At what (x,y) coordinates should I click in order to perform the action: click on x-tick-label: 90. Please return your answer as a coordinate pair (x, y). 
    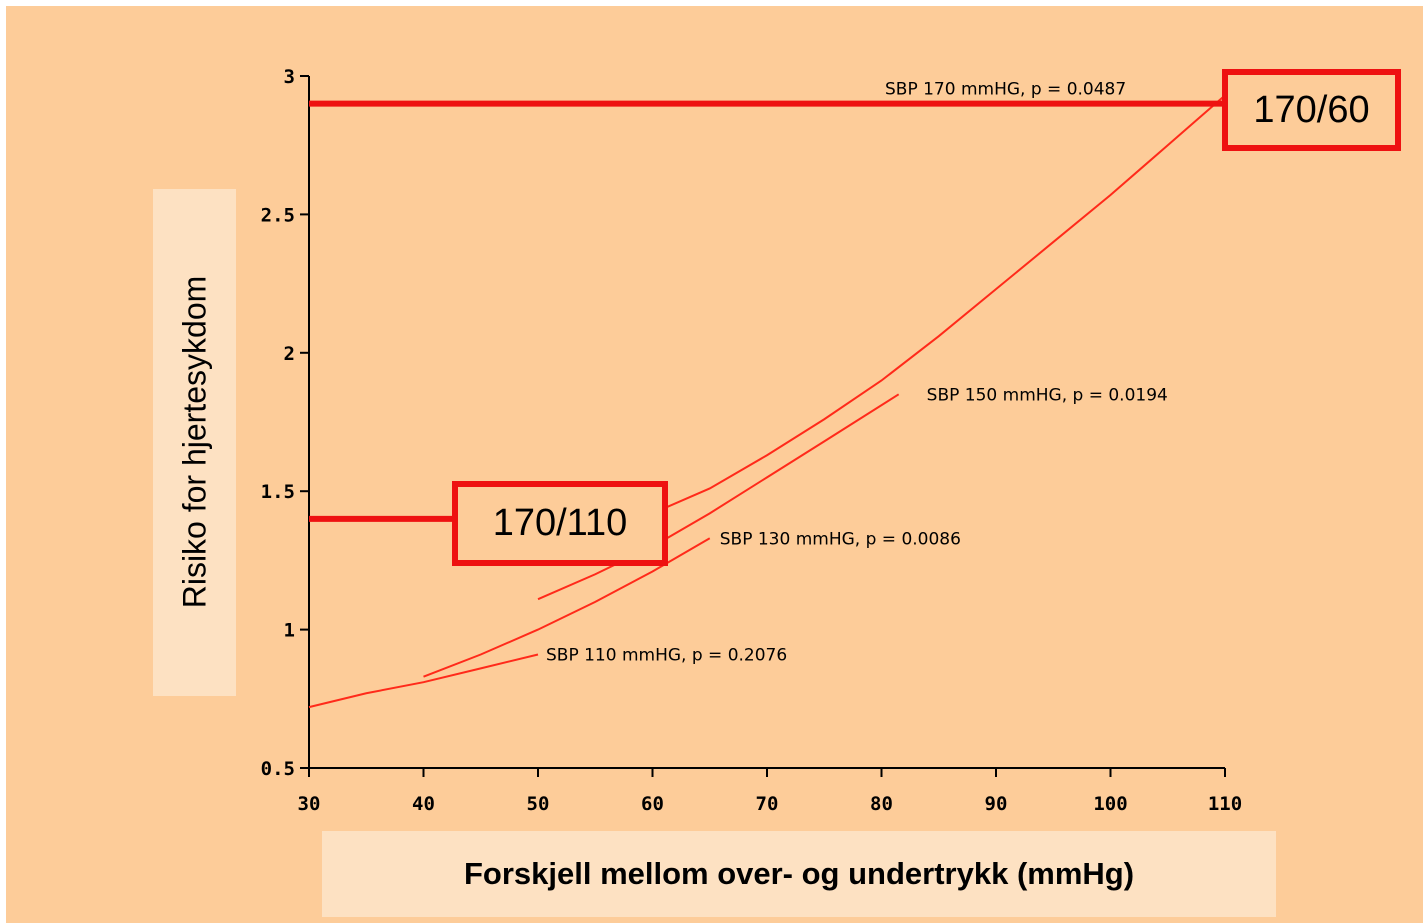
    Looking at the image, I should click on (996, 804).